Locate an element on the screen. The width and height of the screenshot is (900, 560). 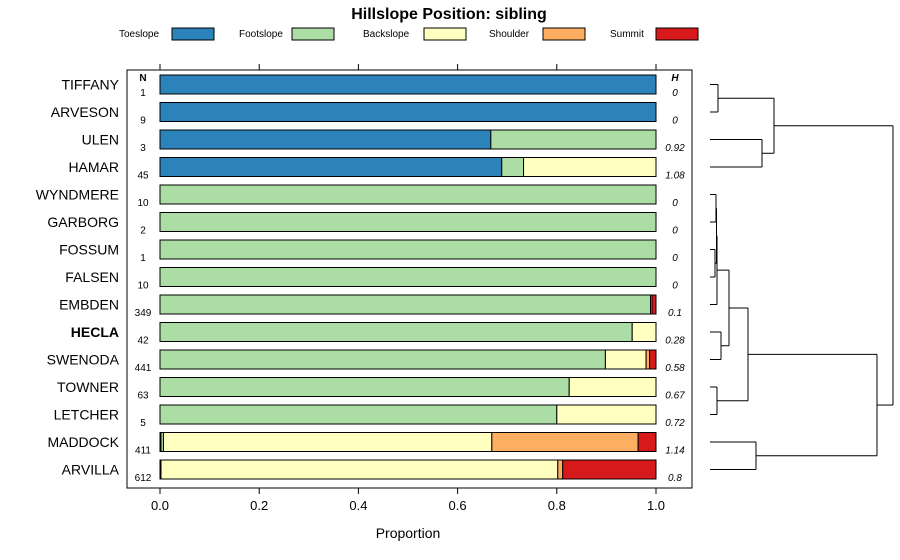
row-label: HAMAR is located at coordinates (93, 167).